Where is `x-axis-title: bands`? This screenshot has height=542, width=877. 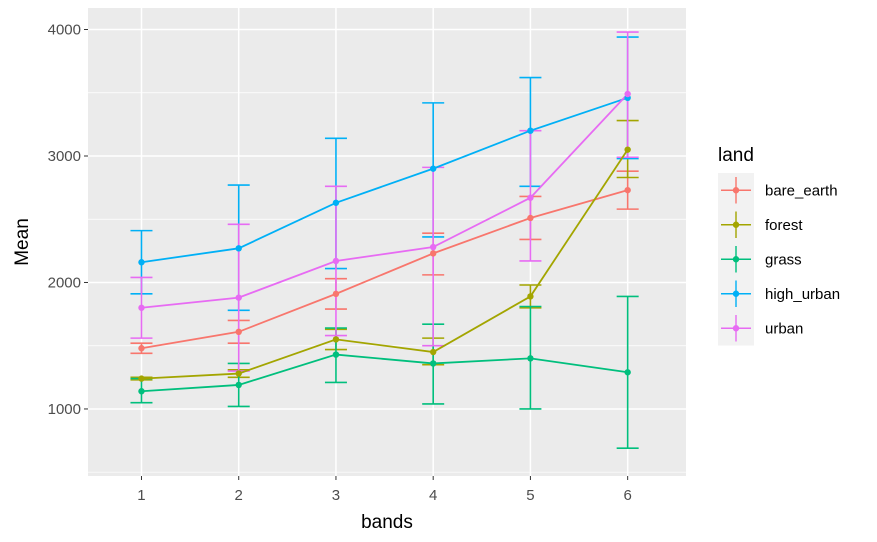 x-axis-title: bands is located at coordinates (387, 522).